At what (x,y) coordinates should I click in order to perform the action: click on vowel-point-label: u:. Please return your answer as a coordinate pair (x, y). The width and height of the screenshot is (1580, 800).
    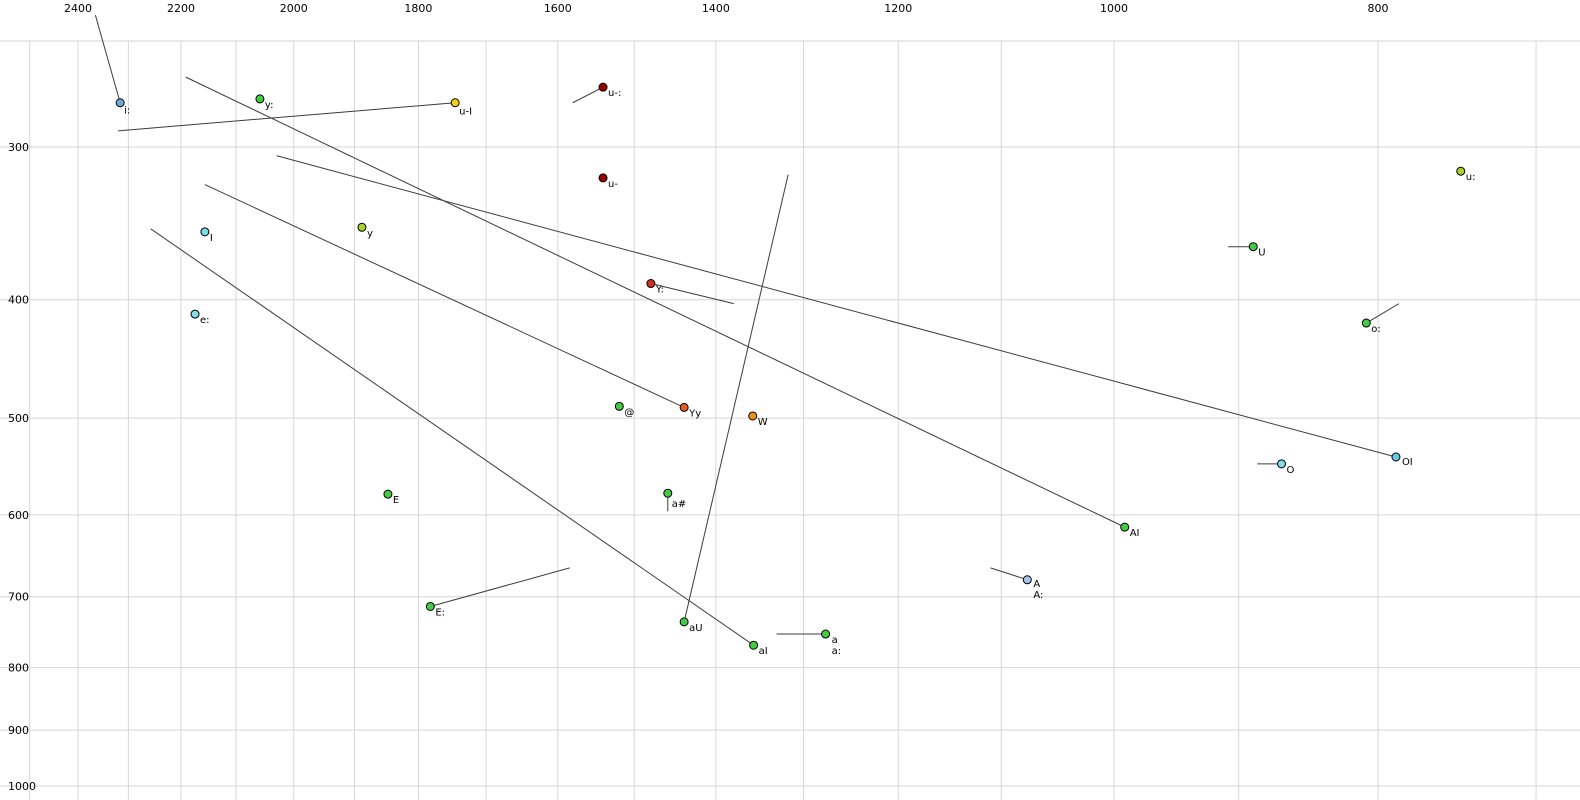
    Looking at the image, I should click on (1471, 177).